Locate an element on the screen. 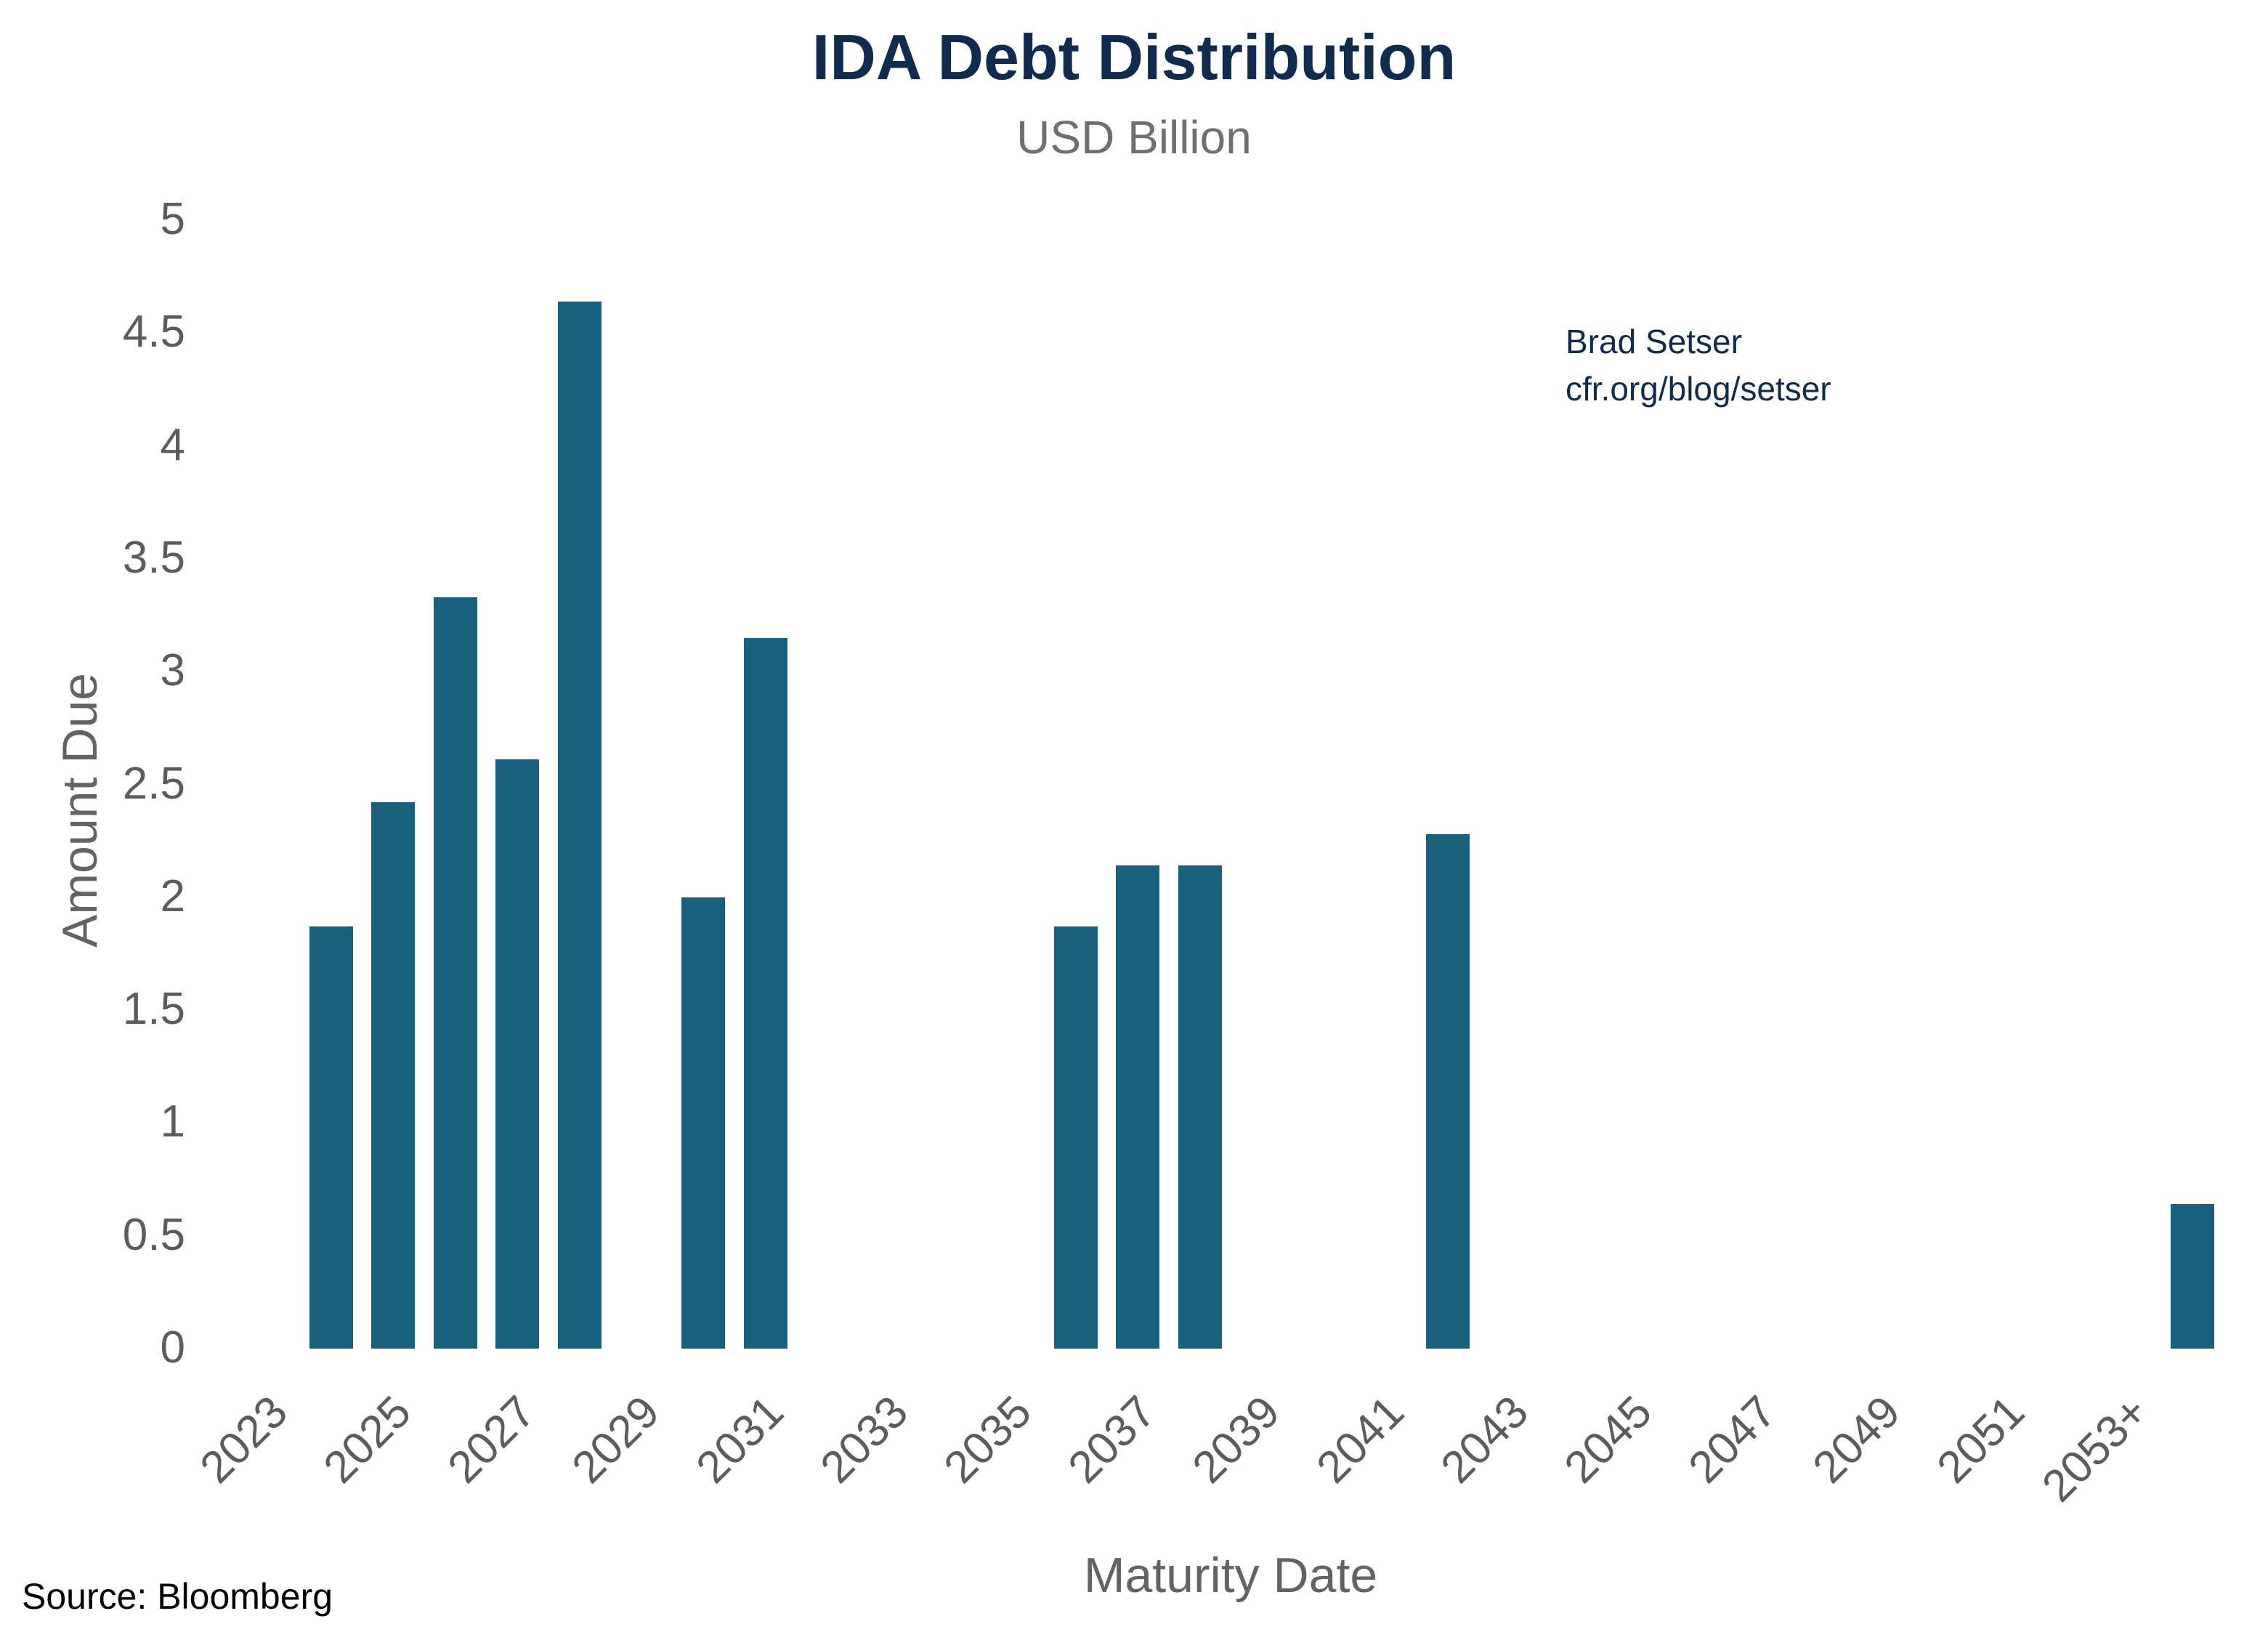  x-tick-label: 2041 is located at coordinates (1360, 1439).